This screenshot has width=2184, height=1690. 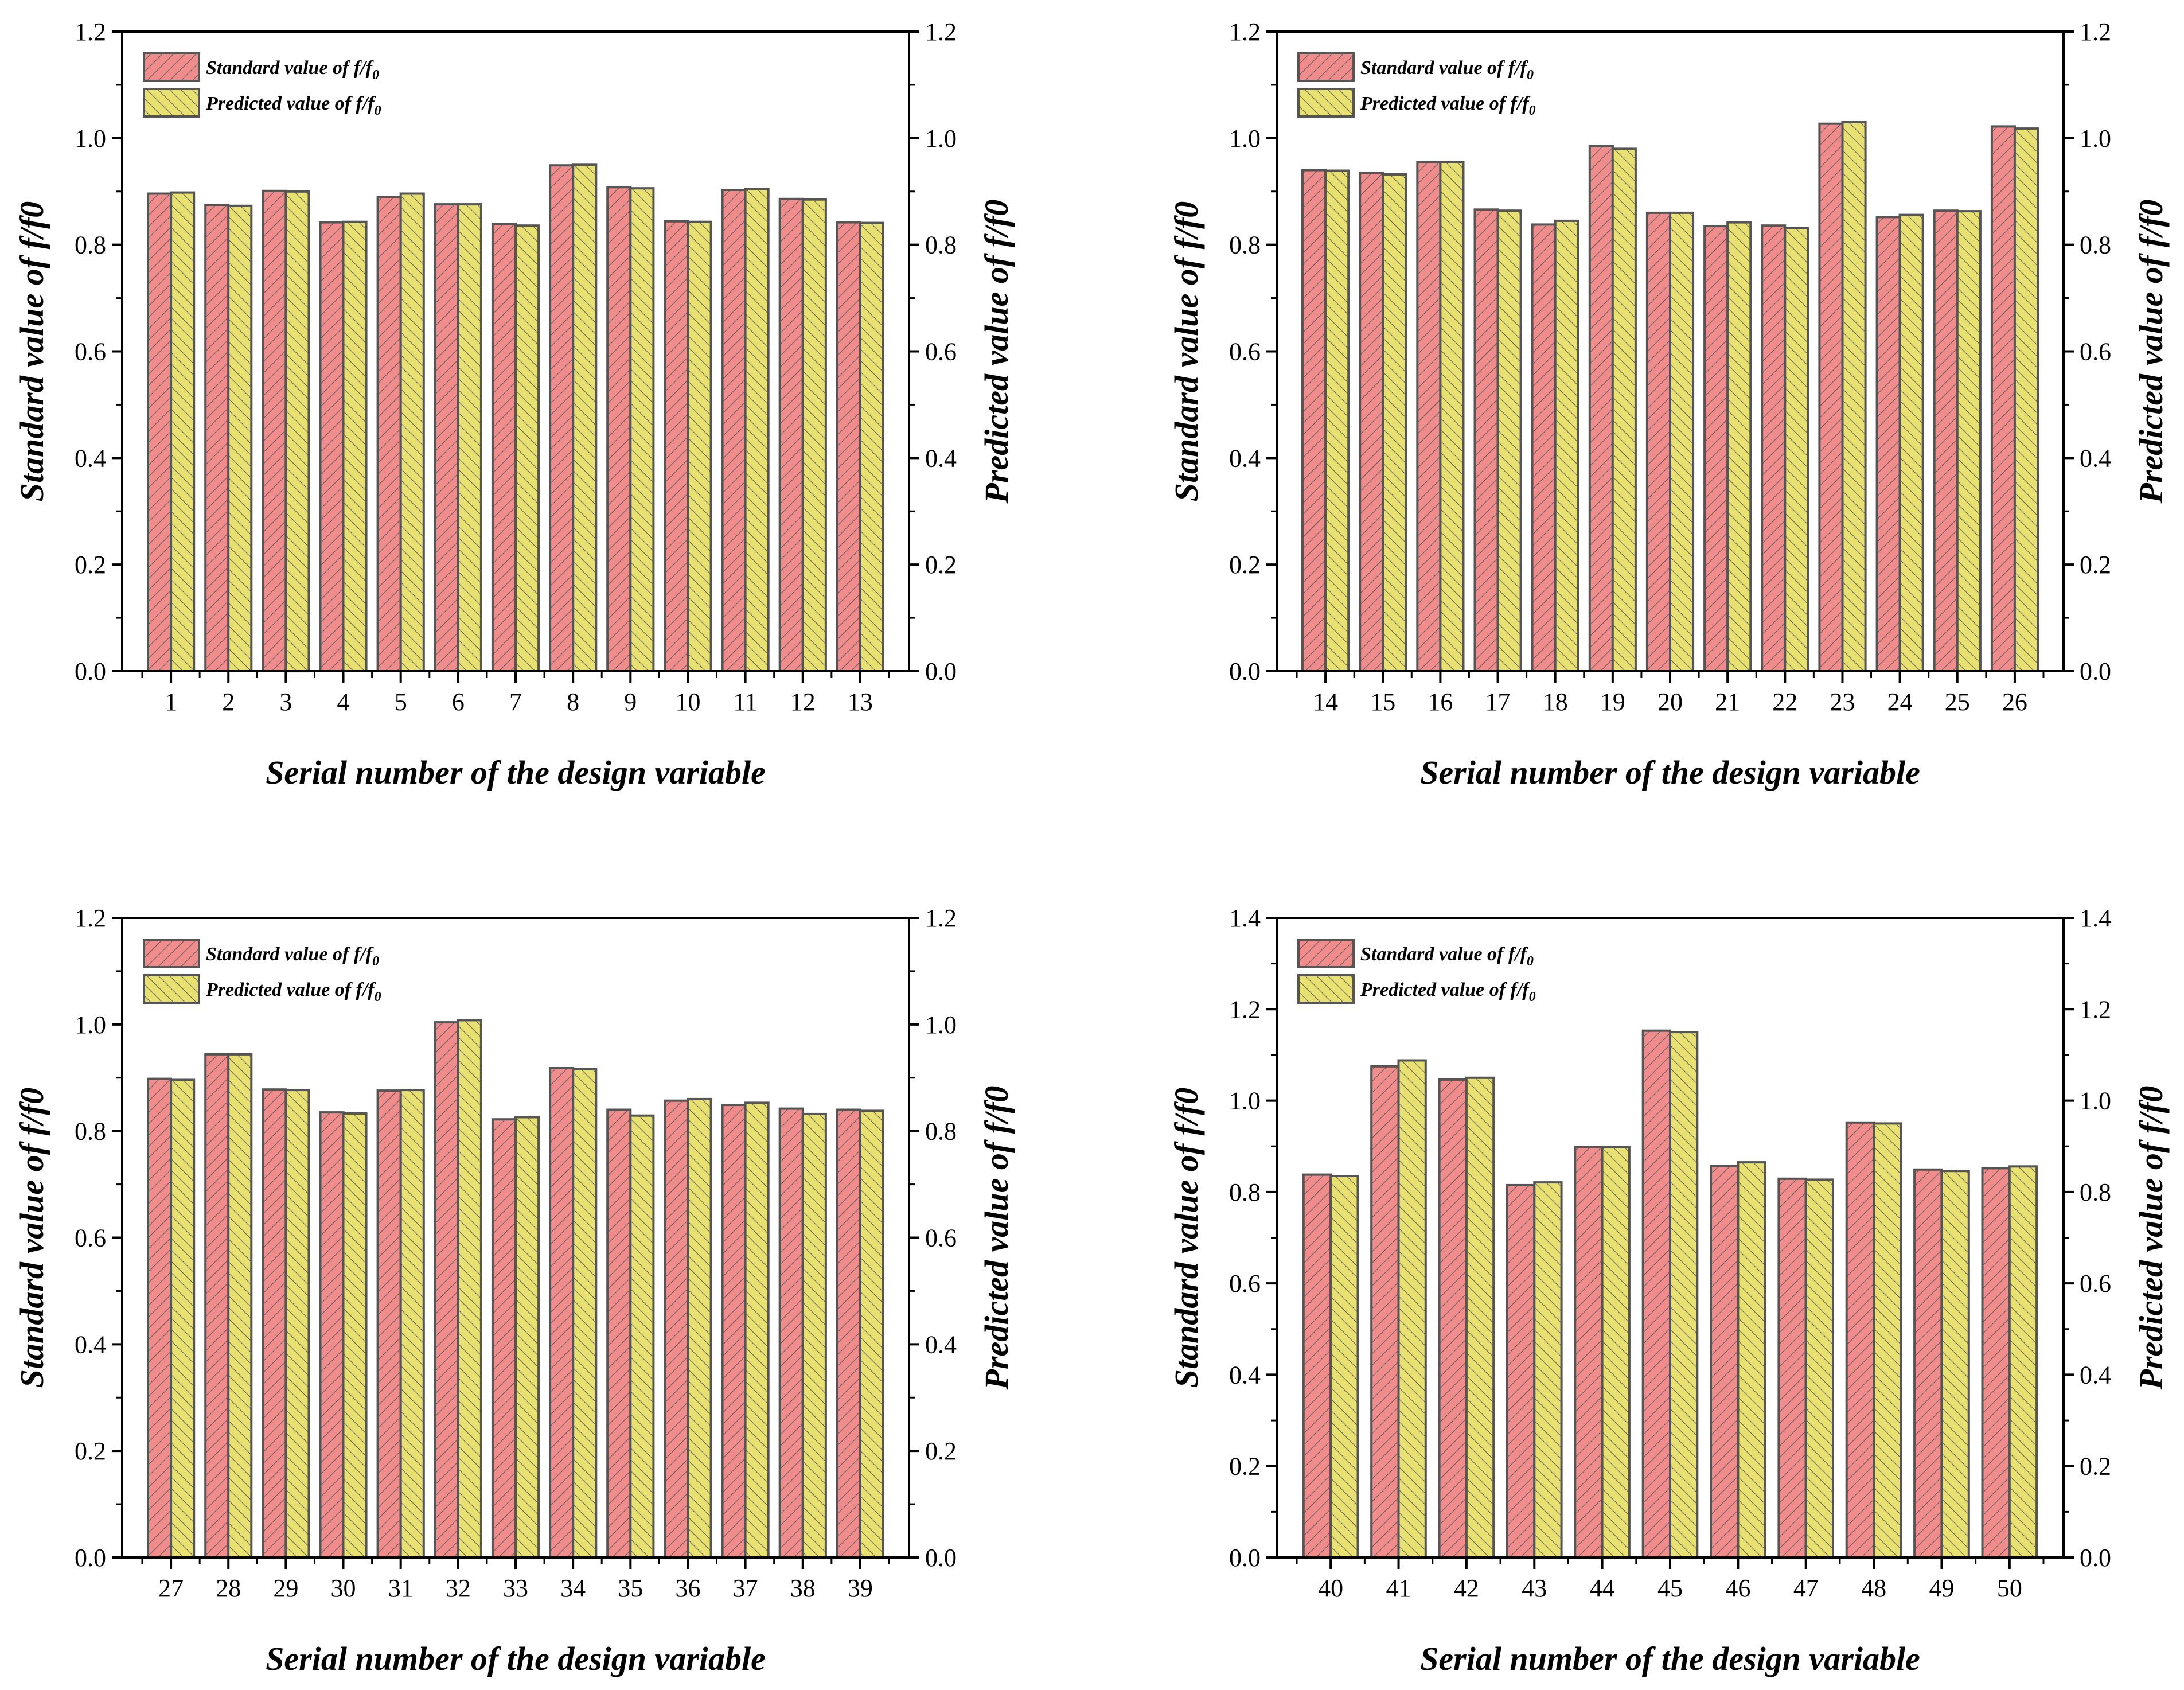 I want to click on x-axis-title: Serial number of the design variable, so click(x=1670, y=772).